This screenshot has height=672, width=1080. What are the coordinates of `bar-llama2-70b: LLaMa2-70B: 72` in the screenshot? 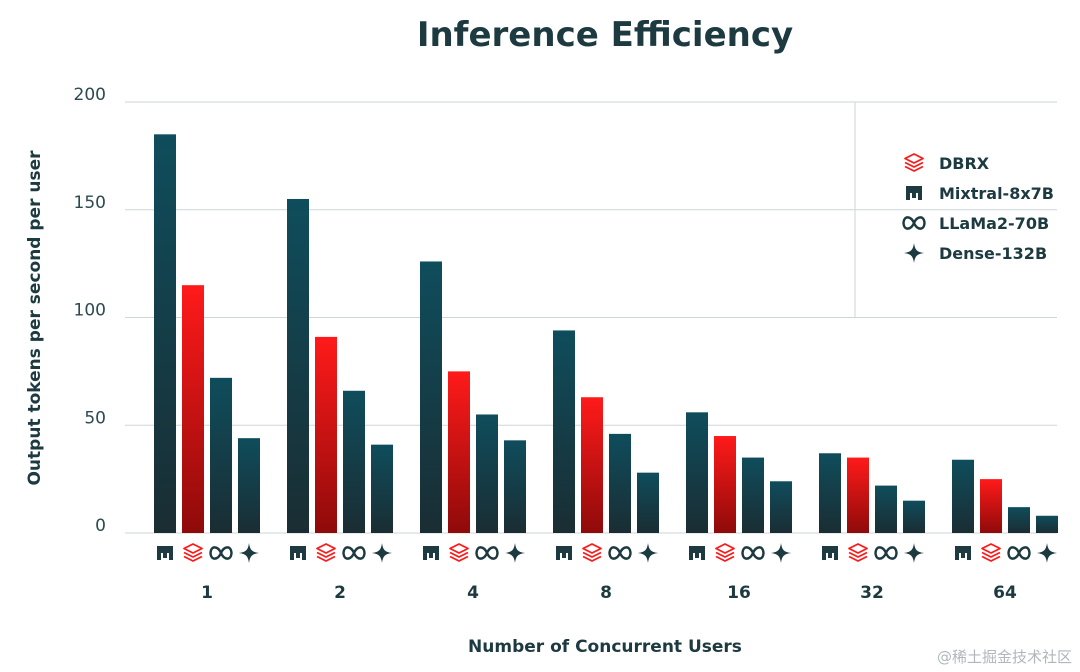 It's located at (221, 455).